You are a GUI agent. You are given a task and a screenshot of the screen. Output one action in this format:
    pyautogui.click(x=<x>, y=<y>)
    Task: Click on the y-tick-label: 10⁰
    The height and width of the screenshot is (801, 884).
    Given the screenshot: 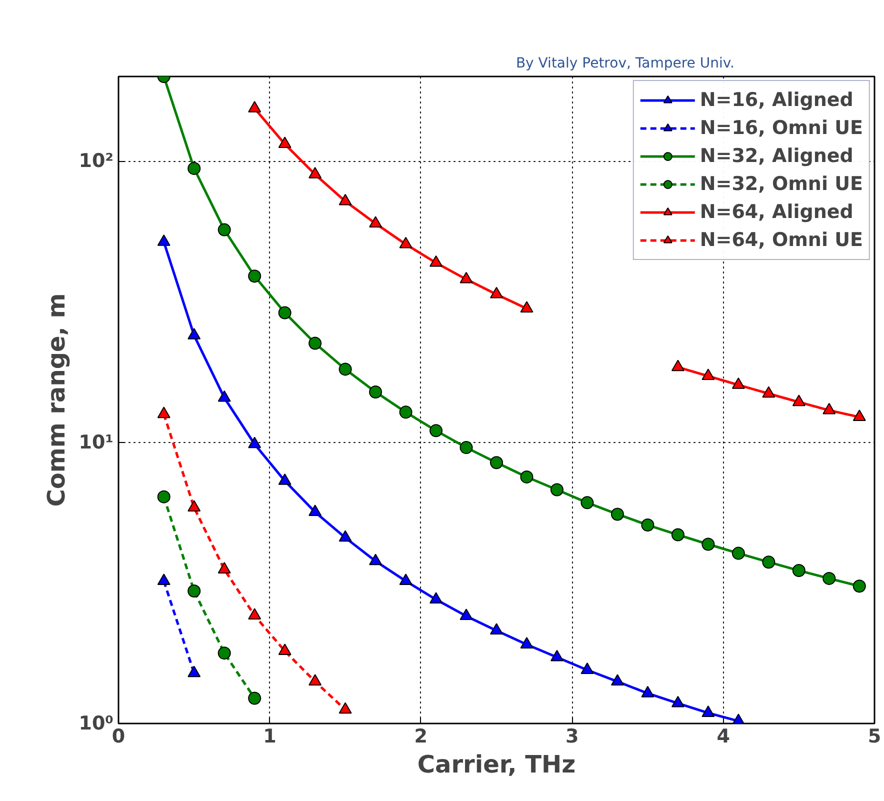 What is the action you would take?
    pyautogui.click(x=96, y=723)
    